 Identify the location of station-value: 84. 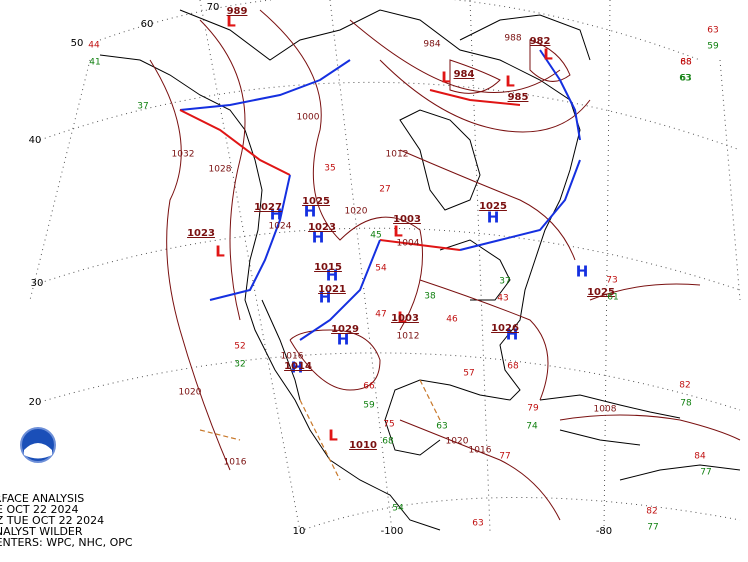
(700, 457).